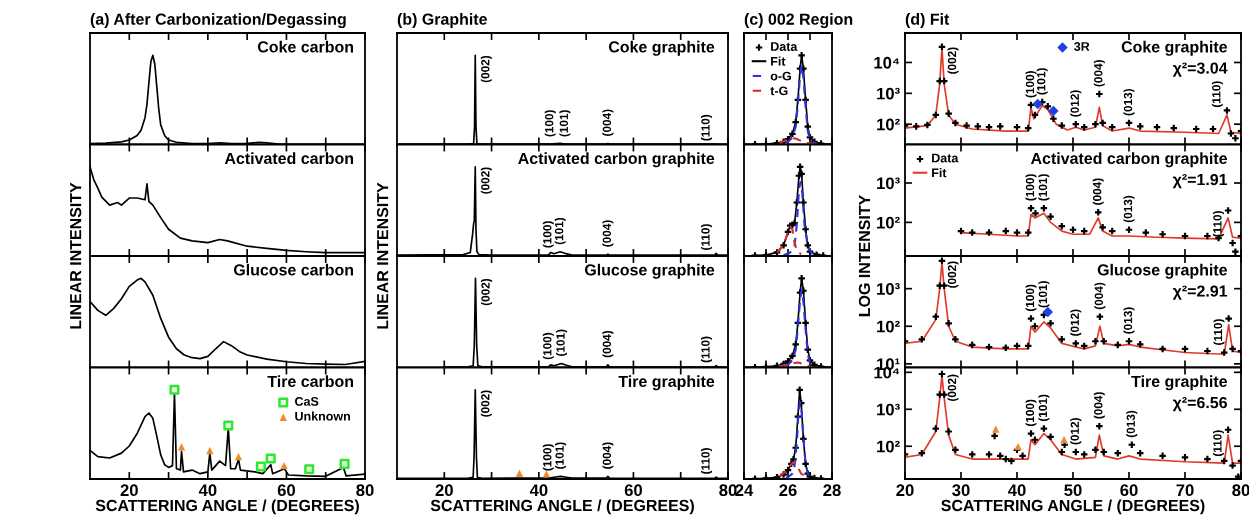  Describe the element at coordinates (744, 490) in the screenshot. I see `x-tick-label: 24` at that location.